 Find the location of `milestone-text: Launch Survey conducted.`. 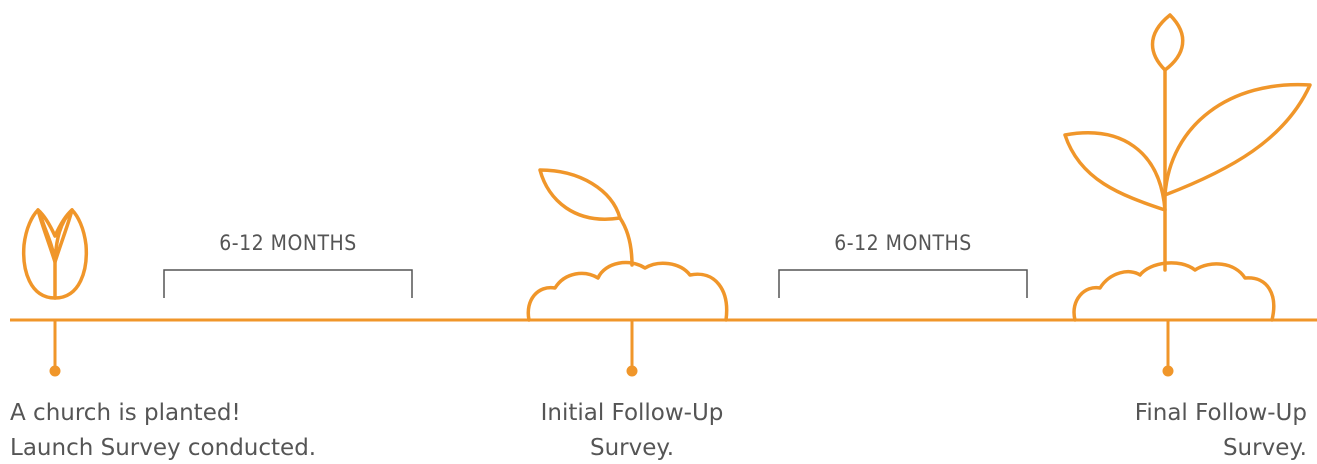

milestone-text: Launch Survey conducted. is located at coordinates (163, 448).